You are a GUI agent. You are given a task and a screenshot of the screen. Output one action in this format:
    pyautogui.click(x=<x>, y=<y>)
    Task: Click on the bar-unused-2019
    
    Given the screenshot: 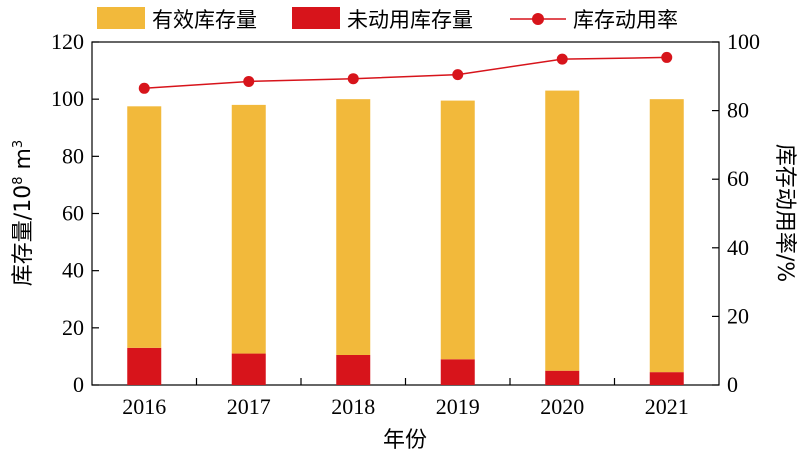 What is the action you would take?
    pyautogui.click(x=457, y=372)
    